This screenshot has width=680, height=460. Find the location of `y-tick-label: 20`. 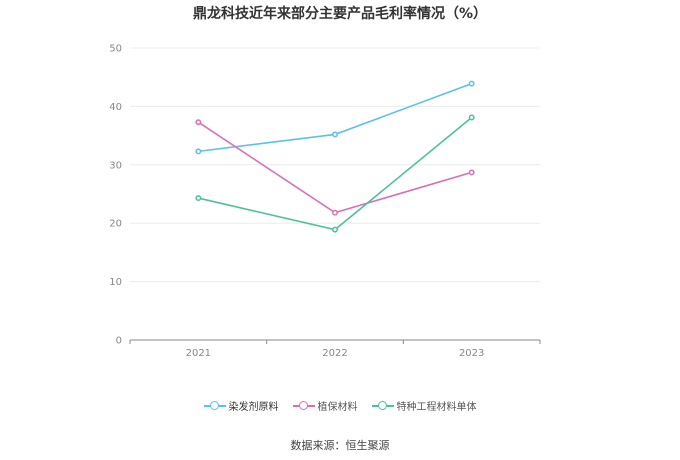

y-tick-label: 20 is located at coordinates (115, 224).